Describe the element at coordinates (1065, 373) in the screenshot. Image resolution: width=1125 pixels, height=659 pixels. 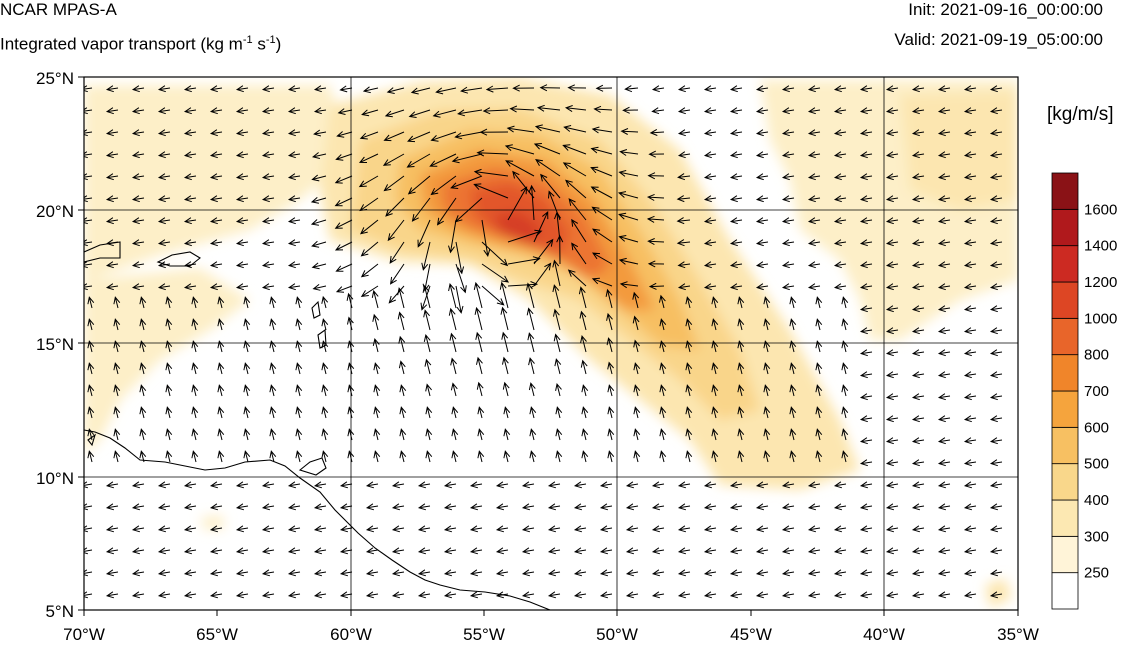
I see `colorbar-swatch` at that location.